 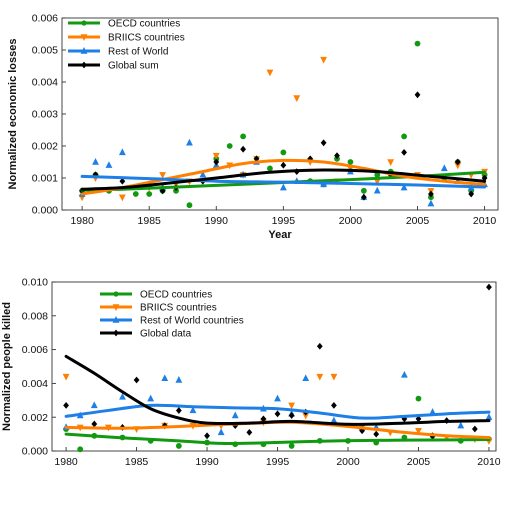 What do you see at coordinates (45, 115) in the screenshot?
I see `y-tick-label: 0.003` at bounding box center [45, 115].